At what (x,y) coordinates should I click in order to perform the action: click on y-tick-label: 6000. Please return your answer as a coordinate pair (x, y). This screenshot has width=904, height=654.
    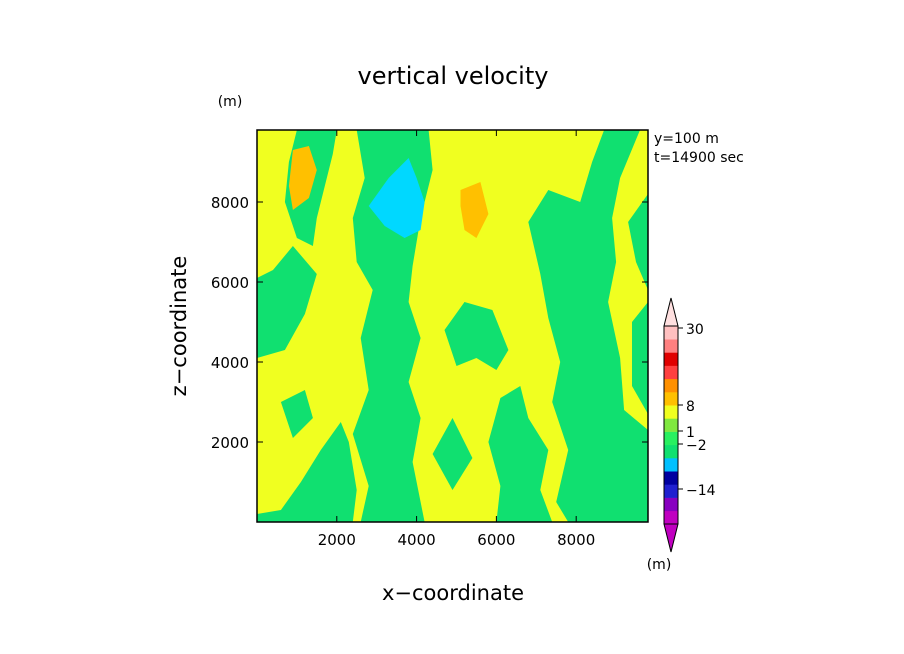
    Looking at the image, I should click on (230, 283).